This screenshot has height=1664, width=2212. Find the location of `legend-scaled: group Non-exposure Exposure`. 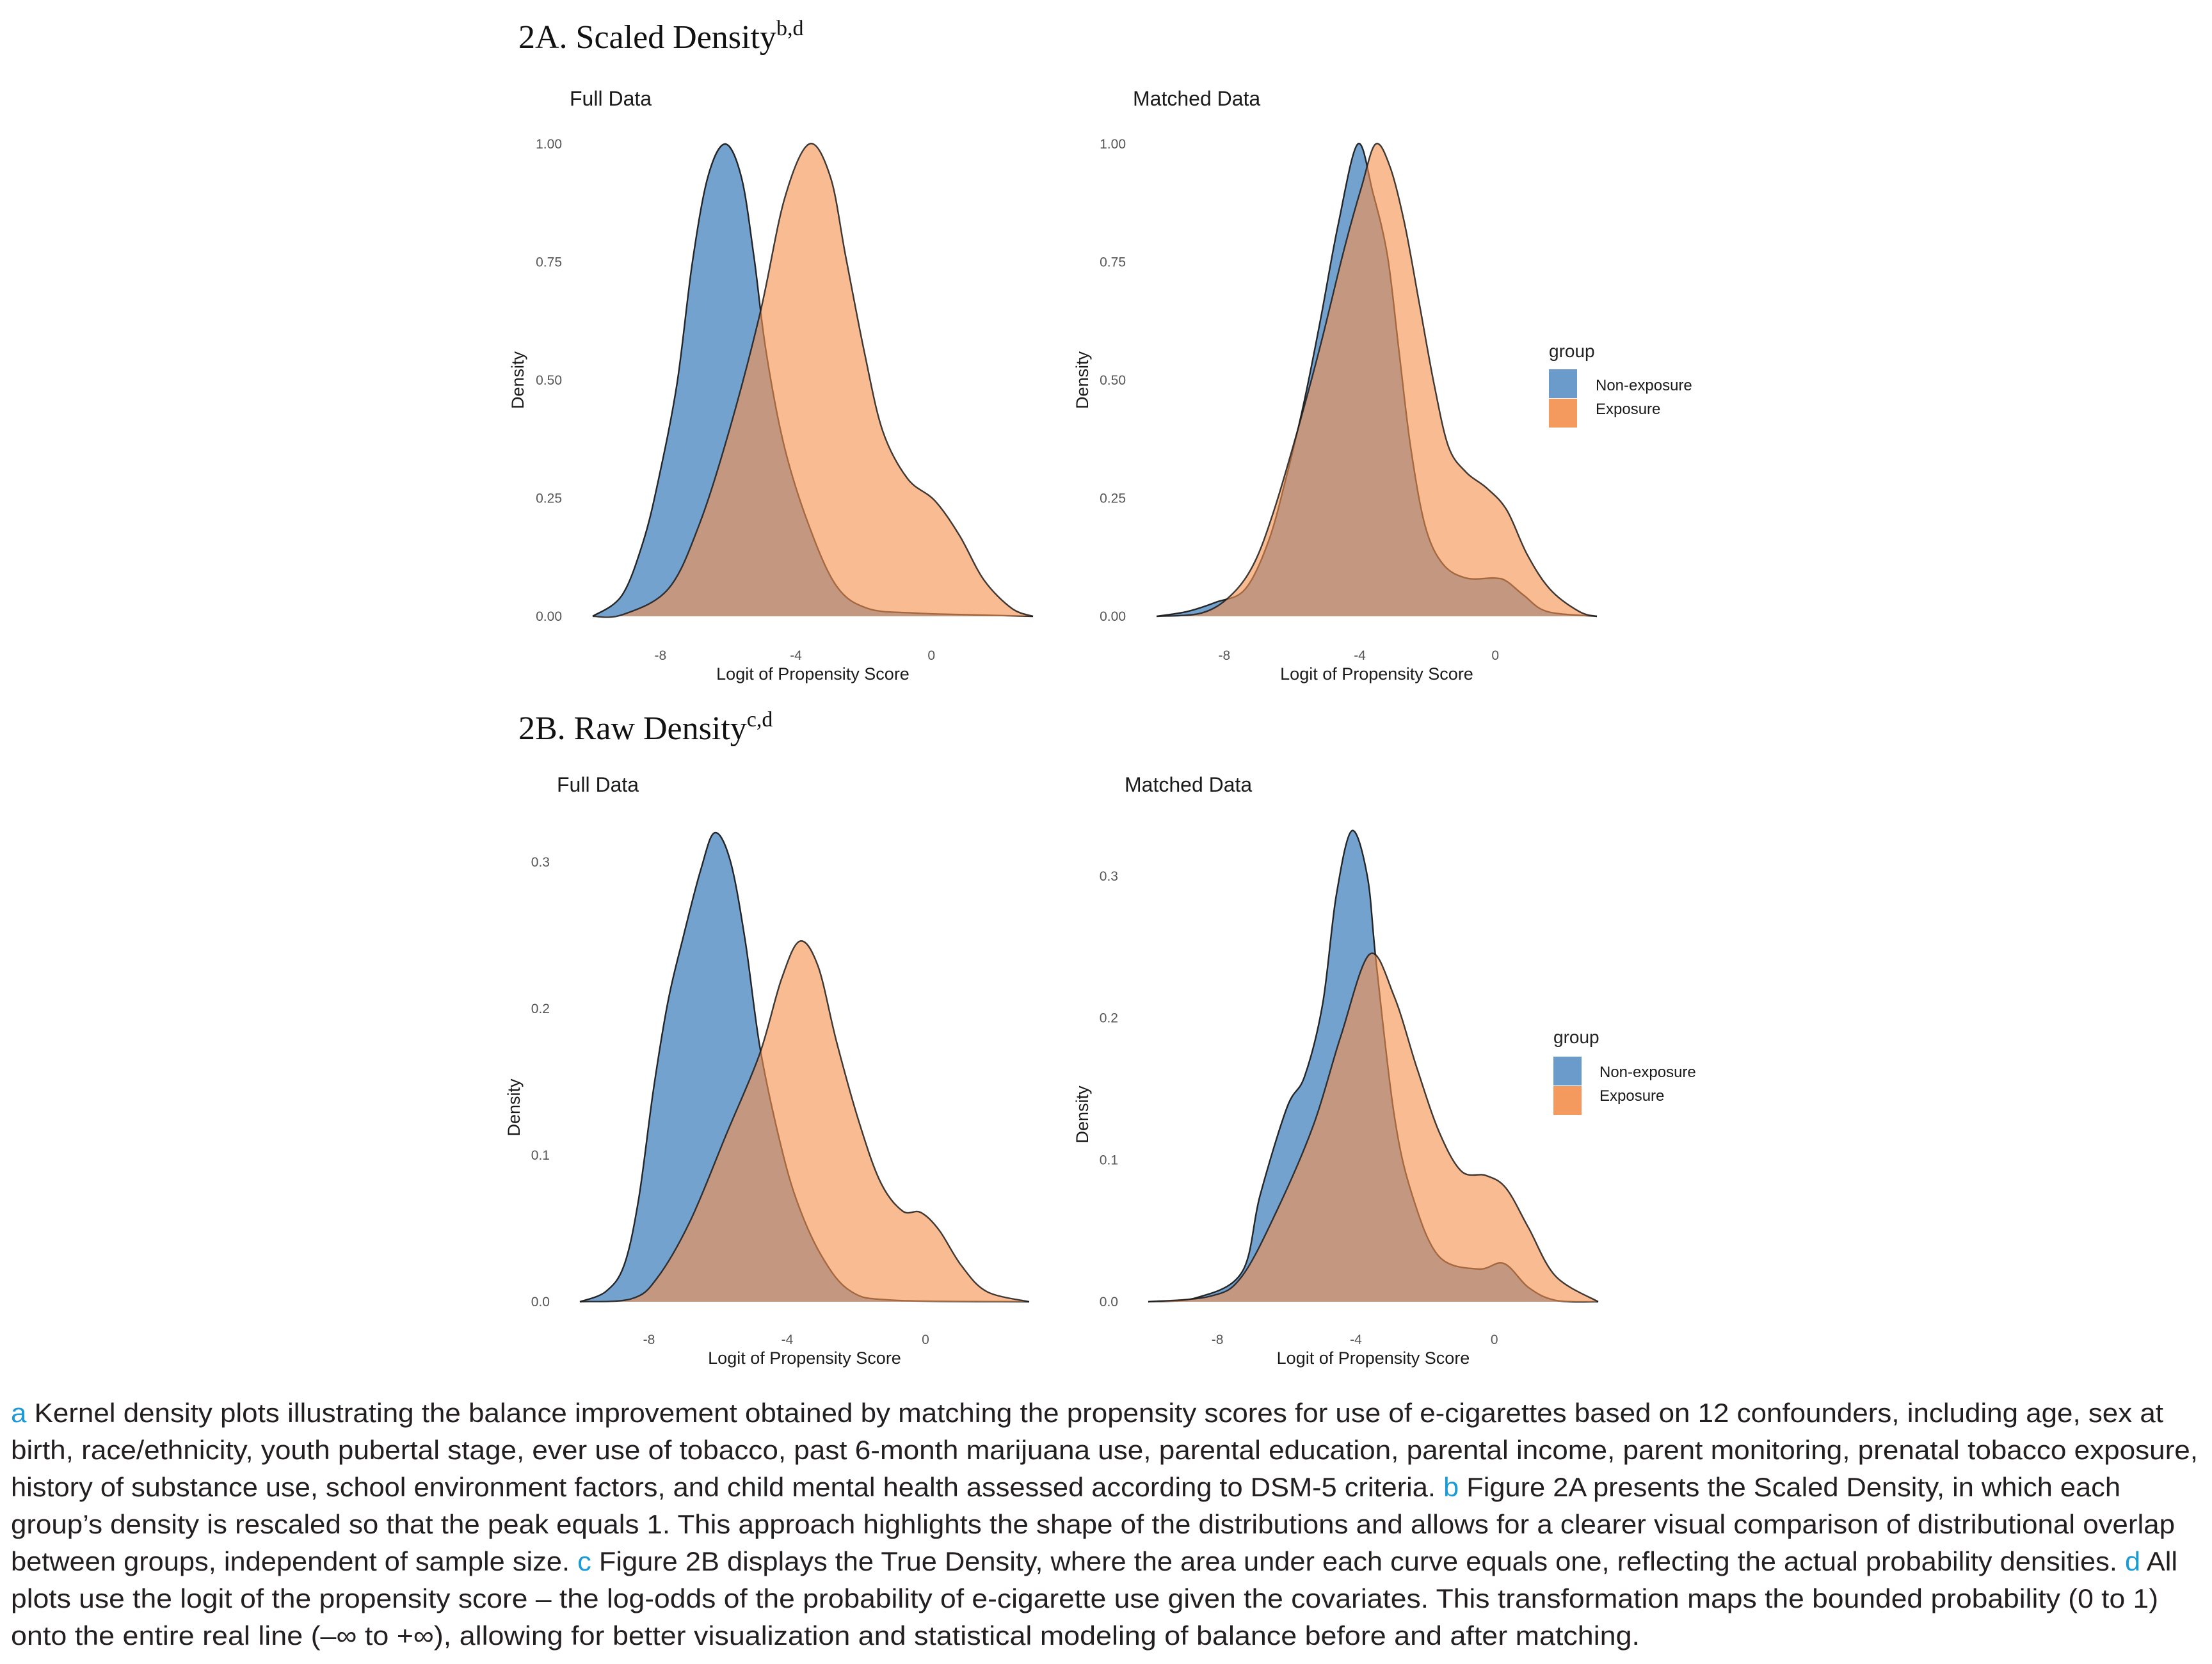

legend-scaled: group Non-exposure Exposure is located at coordinates (1620, 384).